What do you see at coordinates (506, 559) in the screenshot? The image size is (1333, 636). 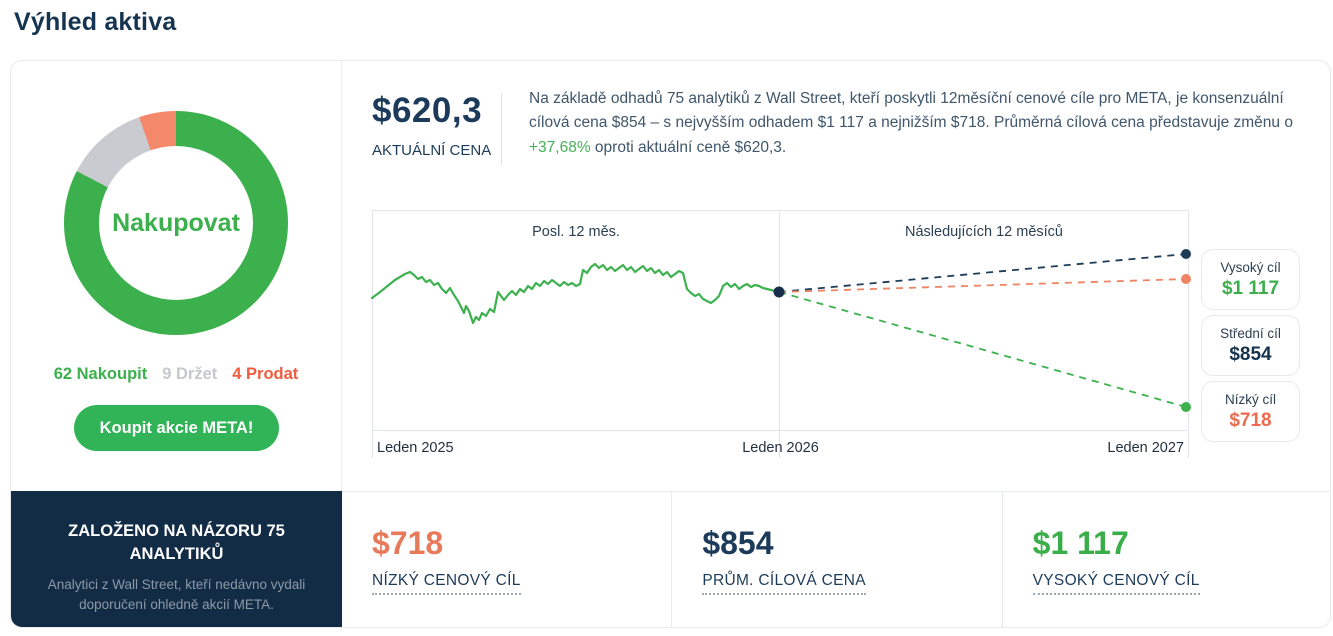 I see `stat-low-target: $718 NÍZKÝ CENOVÝ CÍL` at bounding box center [506, 559].